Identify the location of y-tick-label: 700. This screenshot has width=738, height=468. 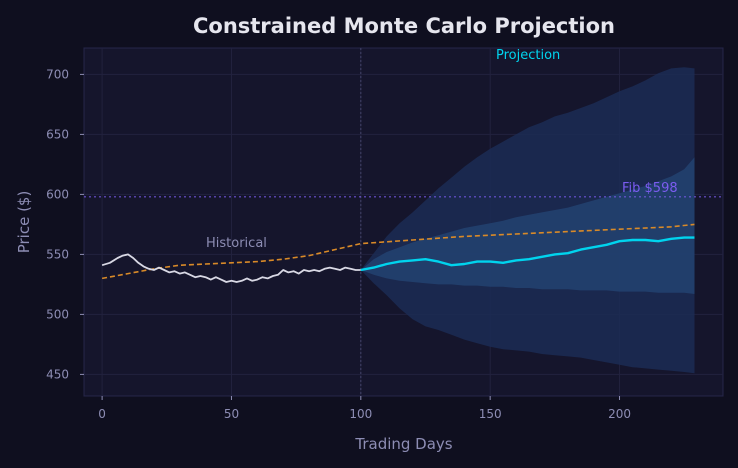
(57, 74).